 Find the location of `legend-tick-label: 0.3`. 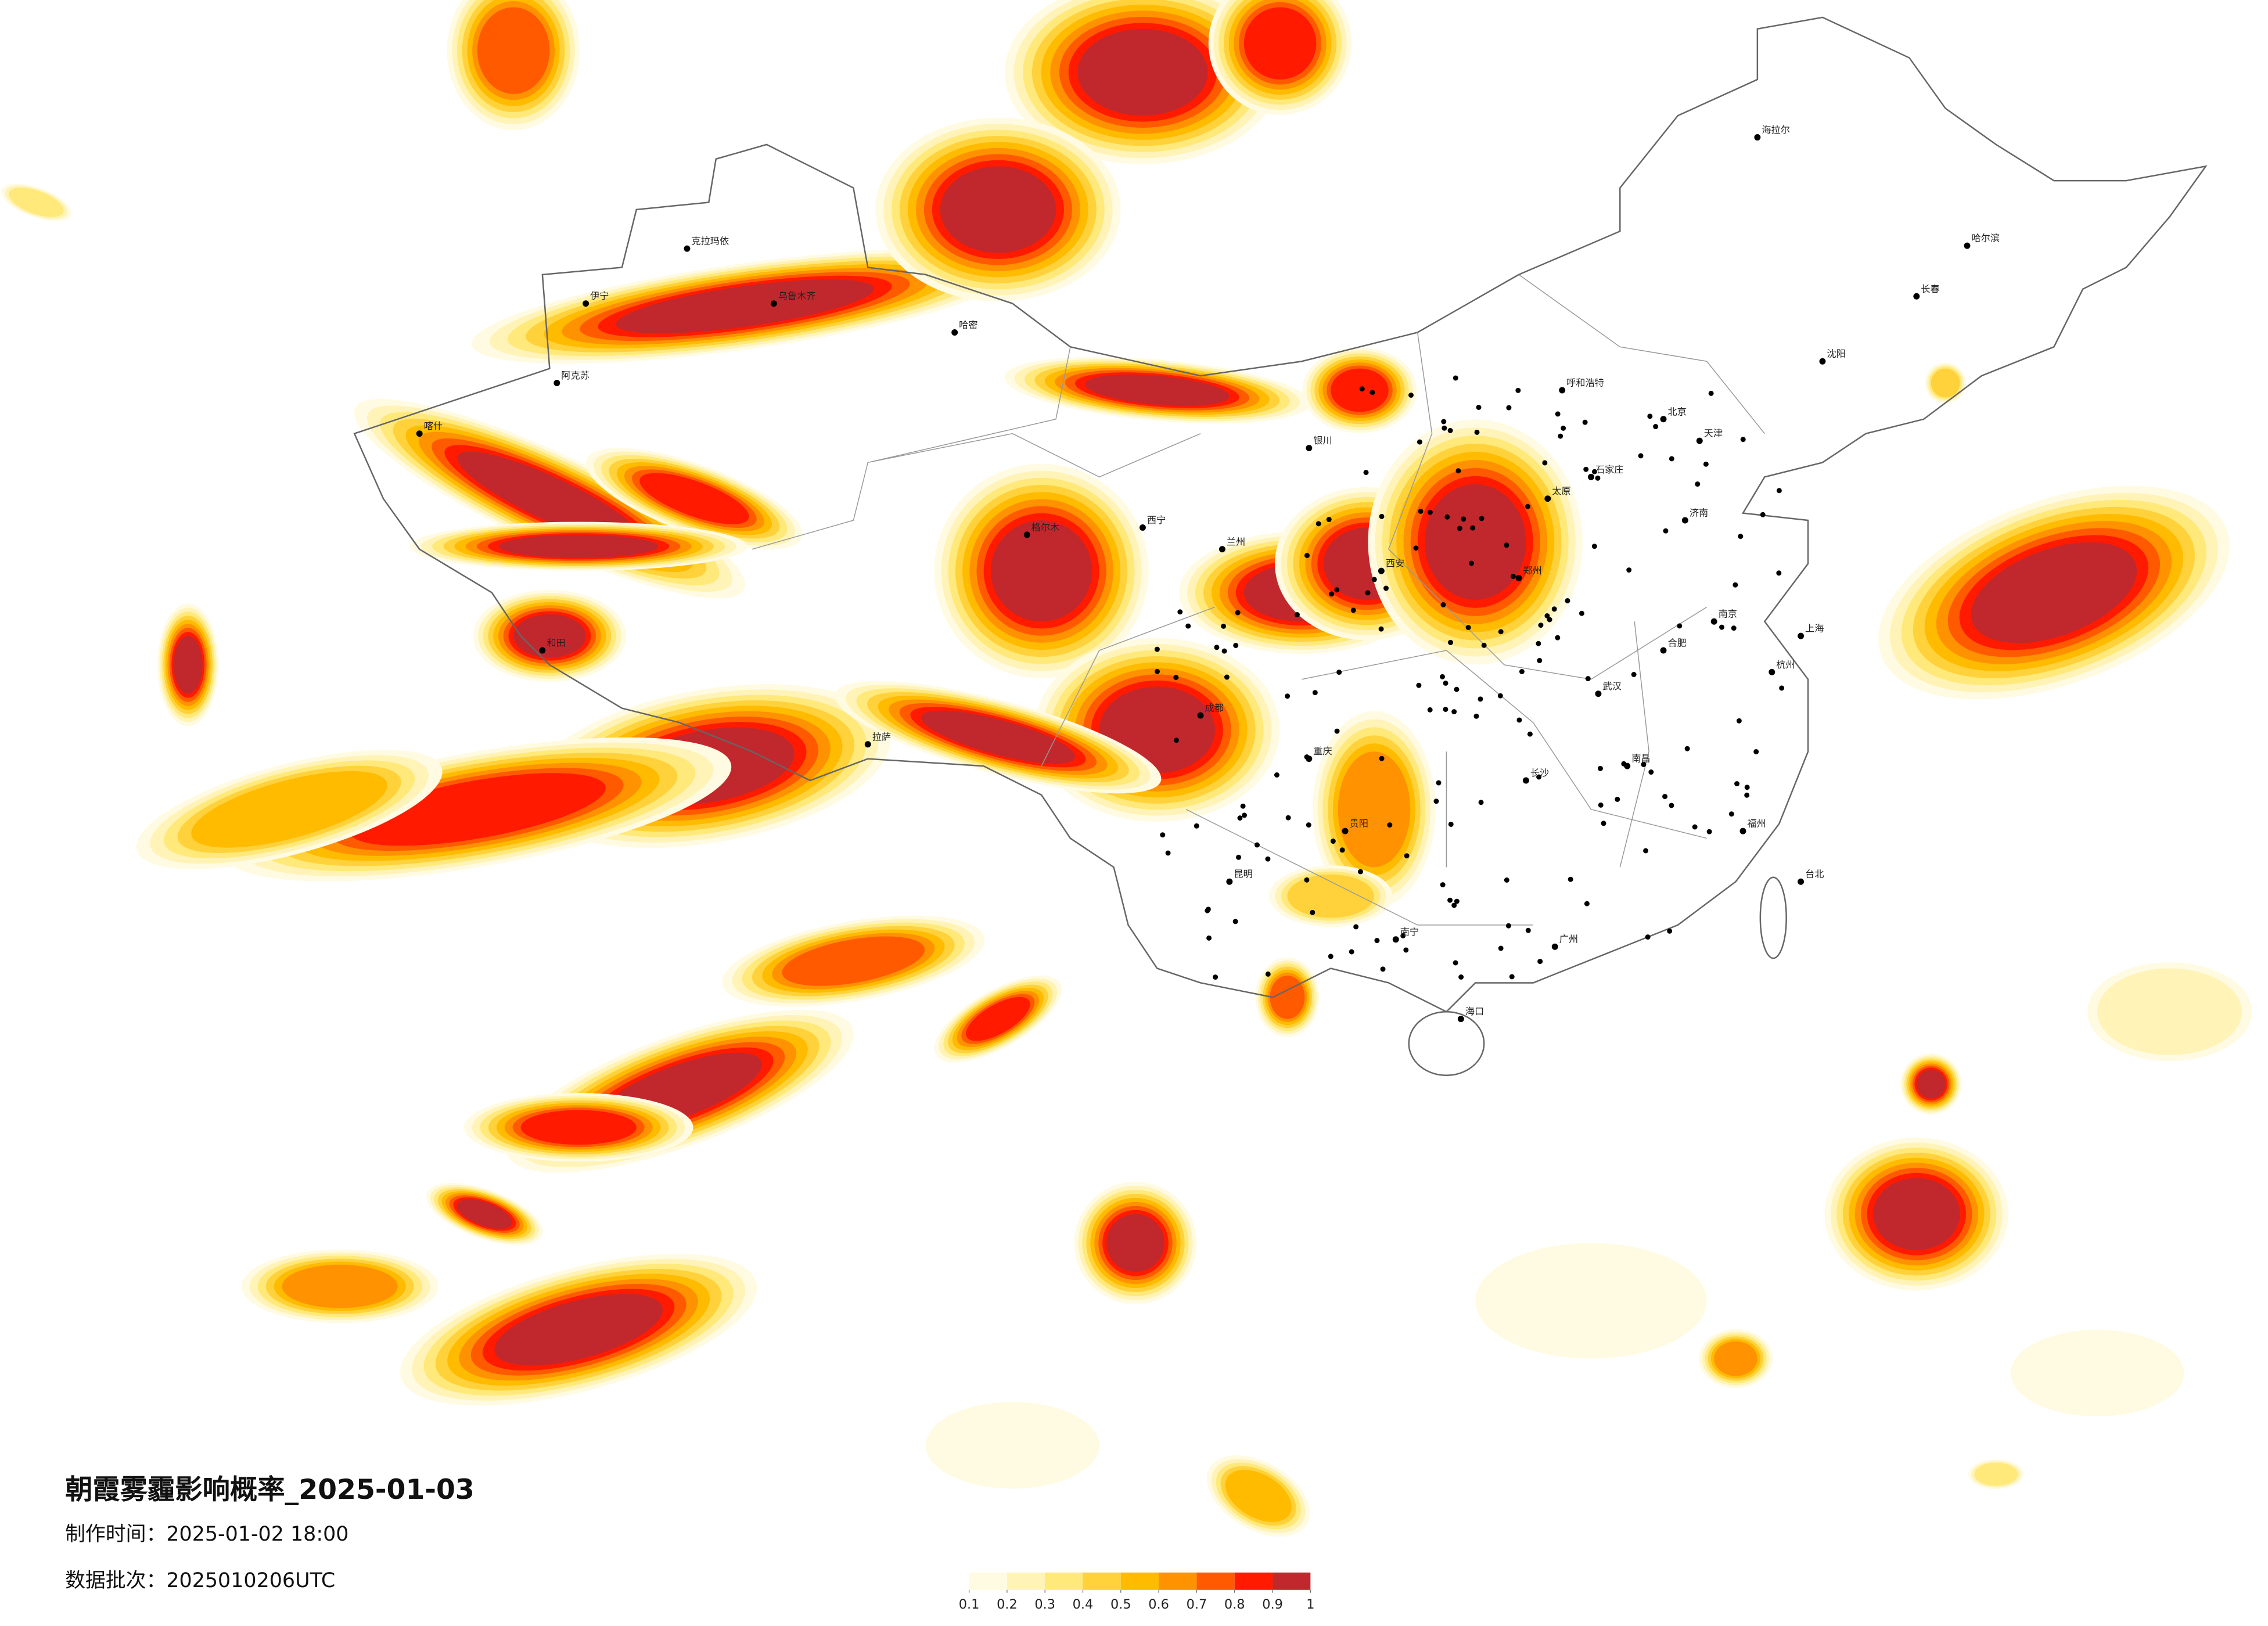

legend-tick-label: 0.3 is located at coordinates (1044, 1604).